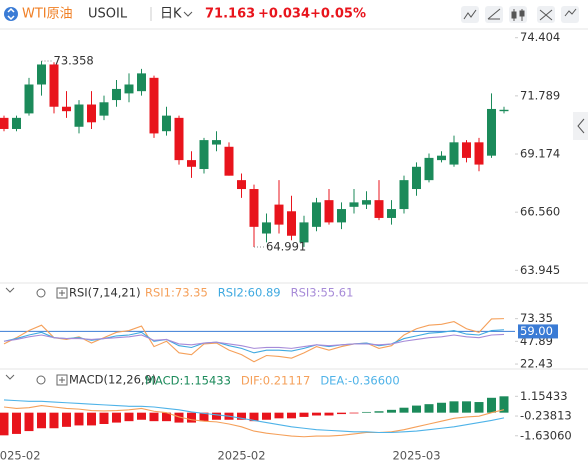  I want to click on low-annotation: 64.991, so click(286, 247).